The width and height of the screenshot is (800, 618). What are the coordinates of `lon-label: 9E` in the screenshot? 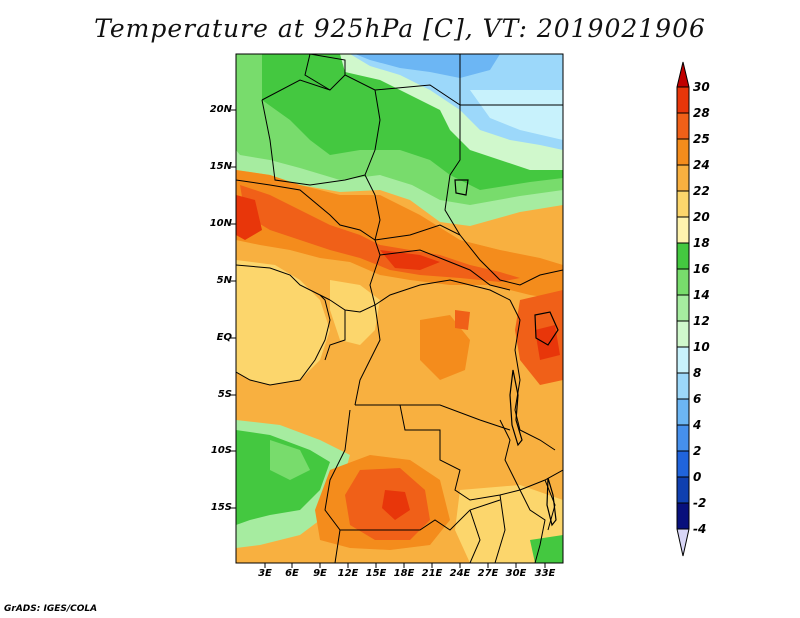 It's located at (320, 573).